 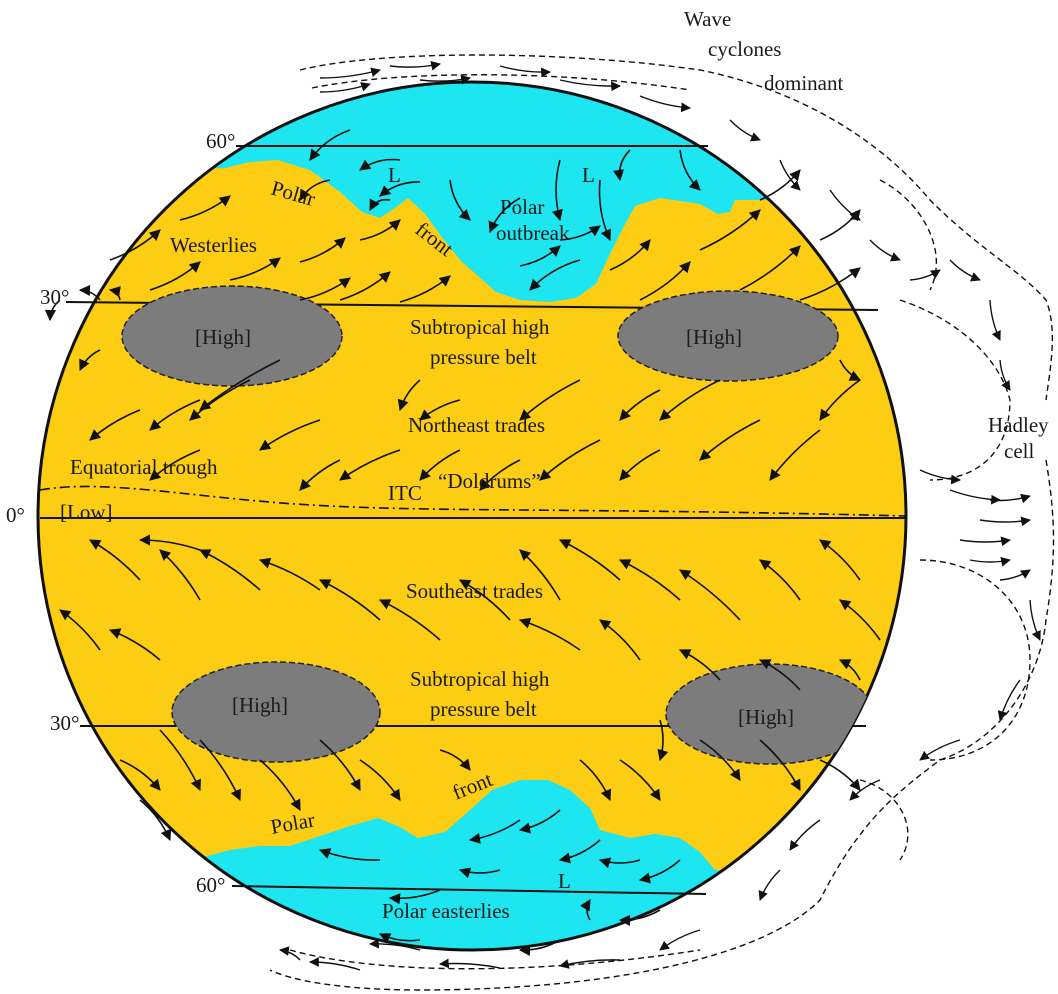 What do you see at coordinates (213, 245) in the screenshot?
I see `westerlies-label: Westerlies` at bounding box center [213, 245].